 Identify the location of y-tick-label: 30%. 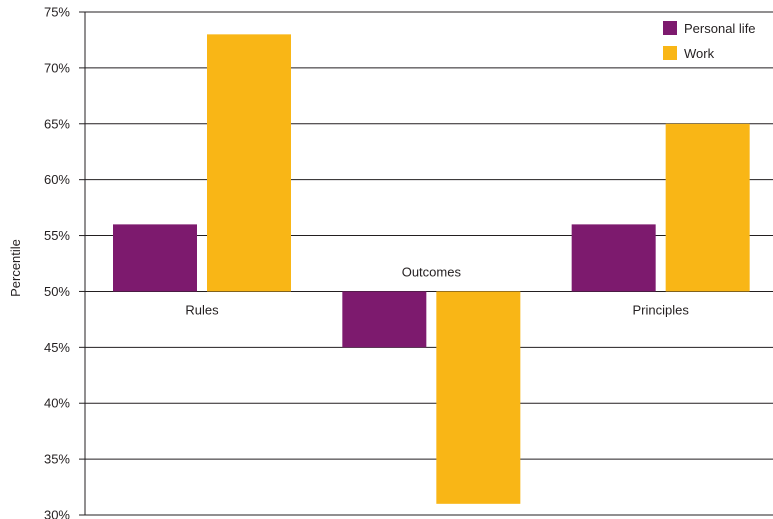
(57, 513).